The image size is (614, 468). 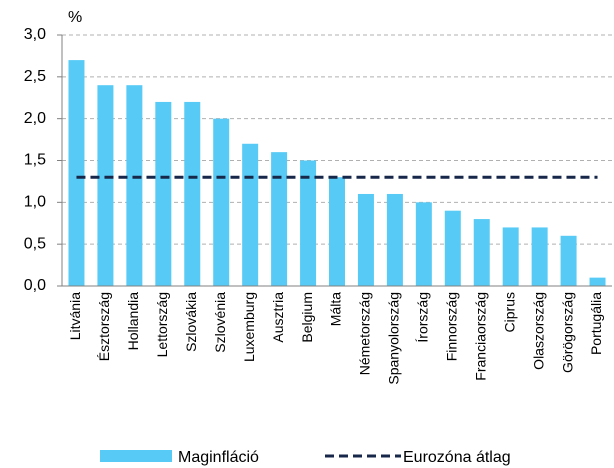 What do you see at coordinates (35, 34) in the screenshot?
I see `y-tick-label: 3,0` at bounding box center [35, 34].